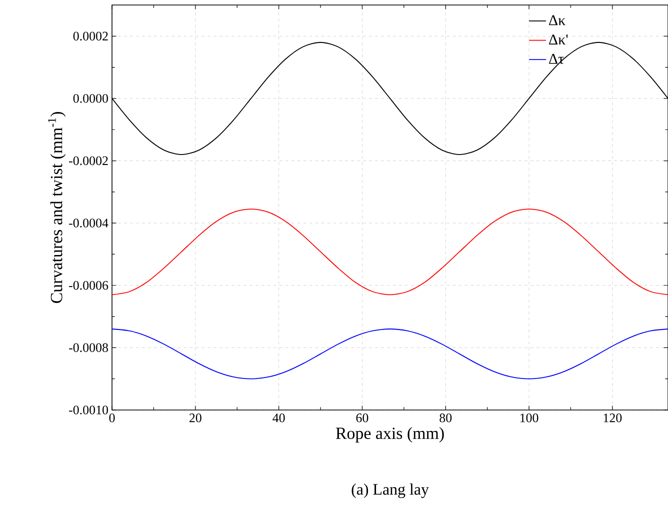 The width and height of the screenshot is (668, 514). What do you see at coordinates (112, 418) in the screenshot?
I see `x-tick-label: 0` at bounding box center [112, 418].